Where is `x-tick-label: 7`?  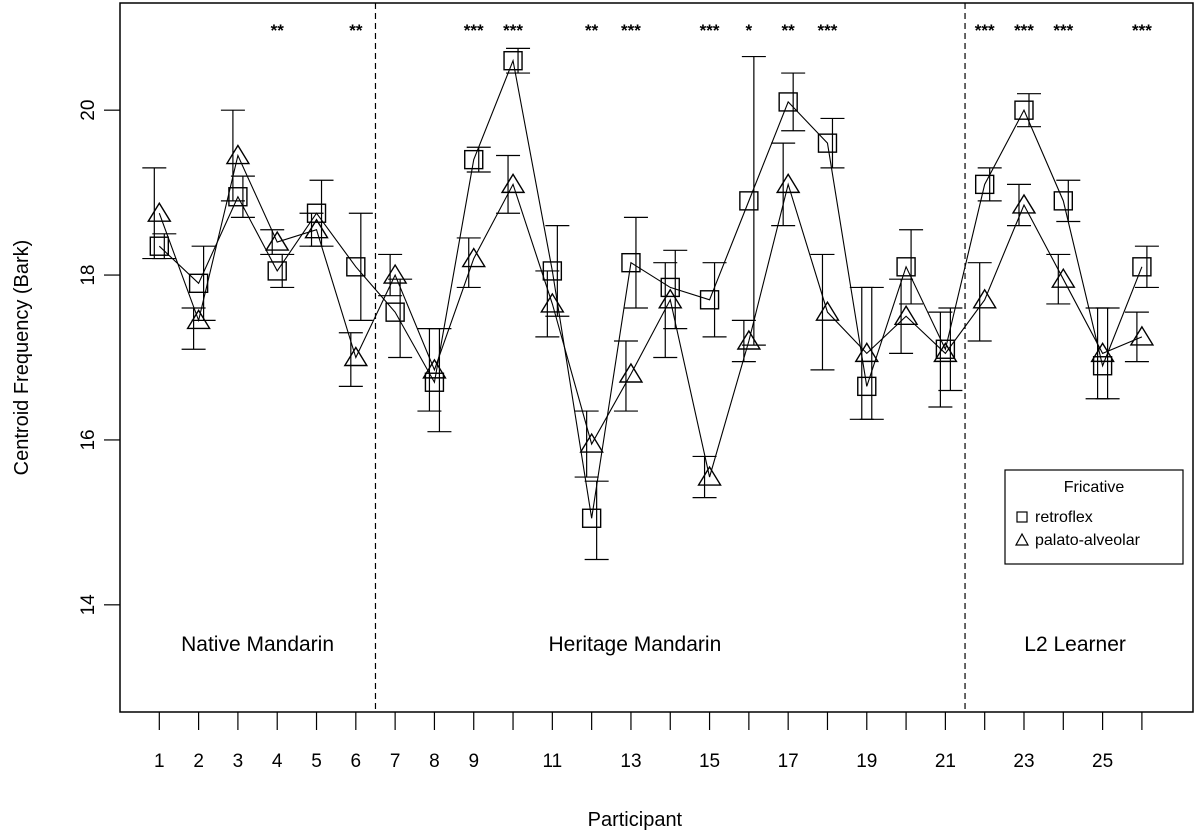 x-tick-label: 7 is located at coordinates (395, 761).